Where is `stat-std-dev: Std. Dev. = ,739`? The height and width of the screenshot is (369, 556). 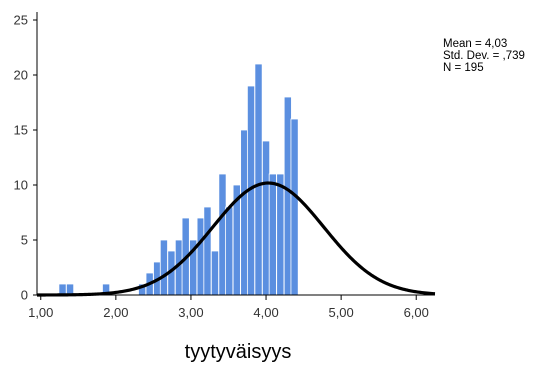 stat-std-dev: Std. Dev. = ,739 is located at coordinates (484, 56).